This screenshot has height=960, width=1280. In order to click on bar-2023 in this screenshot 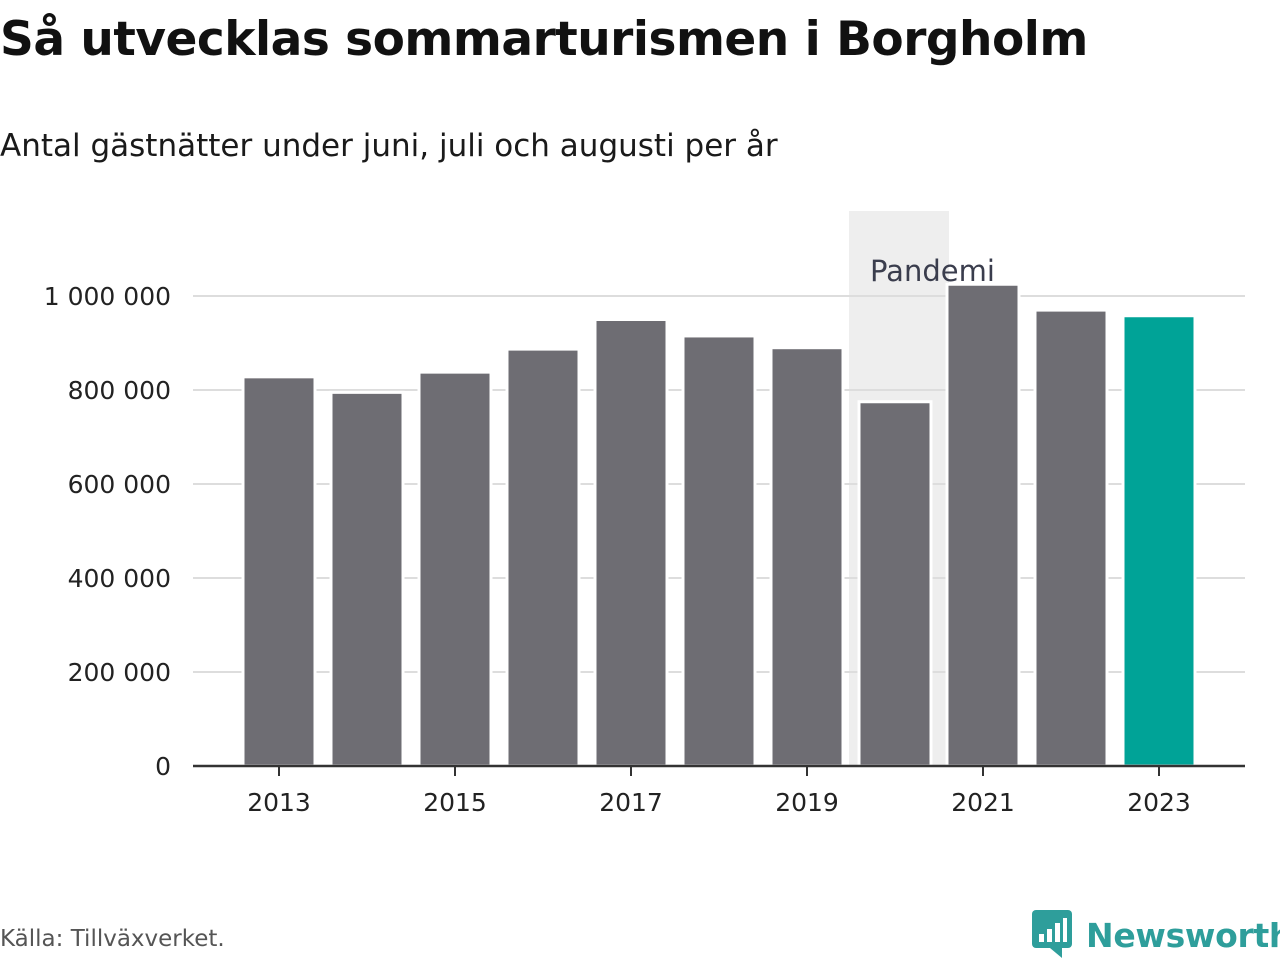, I will do `click(1159, 541)`.